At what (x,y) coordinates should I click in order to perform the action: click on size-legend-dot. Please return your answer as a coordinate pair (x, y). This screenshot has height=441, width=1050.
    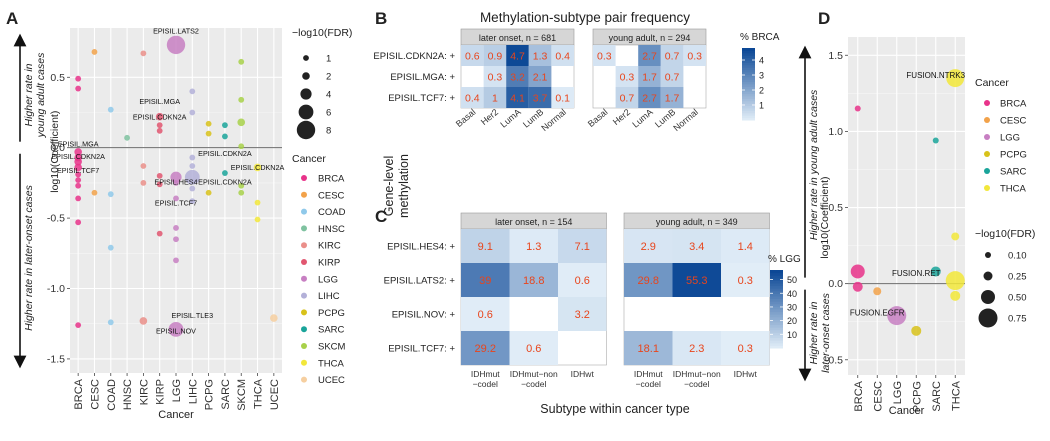
    Looking at the image, I should click on (306, 112).